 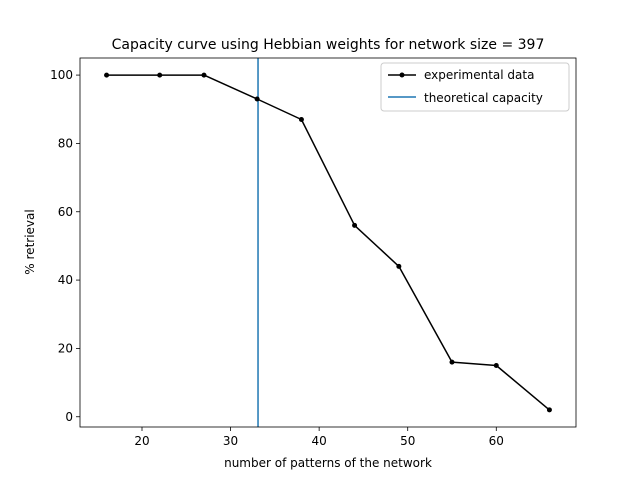 What do you see at coordinates (402, 75) in the screenshot?
I see `legend-marker-experimental` at bounding box center [402, 75].